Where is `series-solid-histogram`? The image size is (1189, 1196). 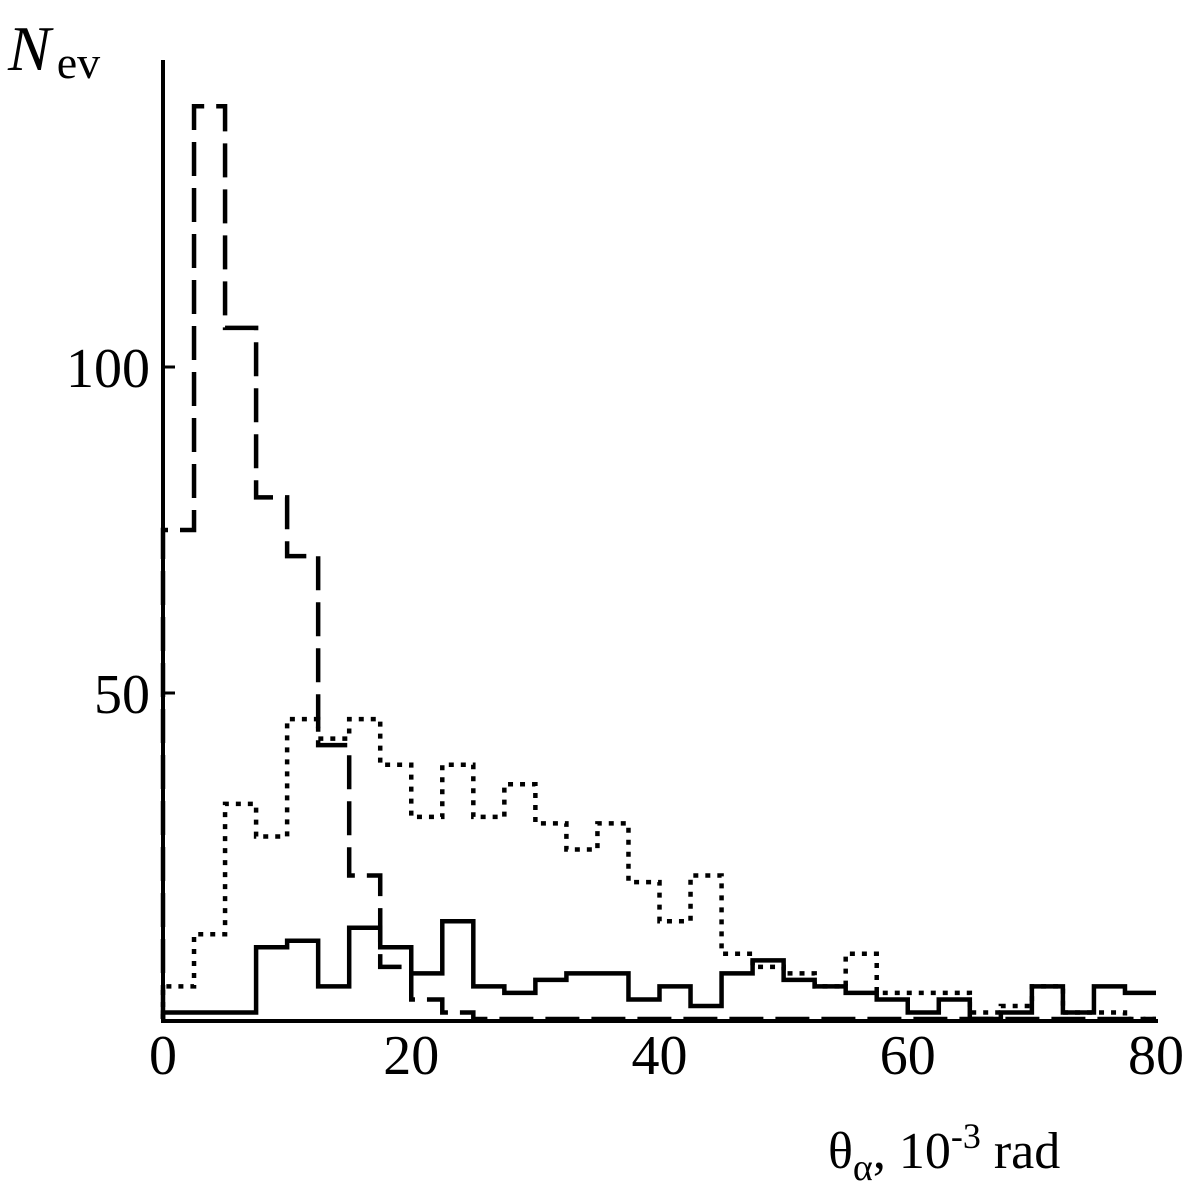 series-solid-histogram is located at coordinates (658, 970).